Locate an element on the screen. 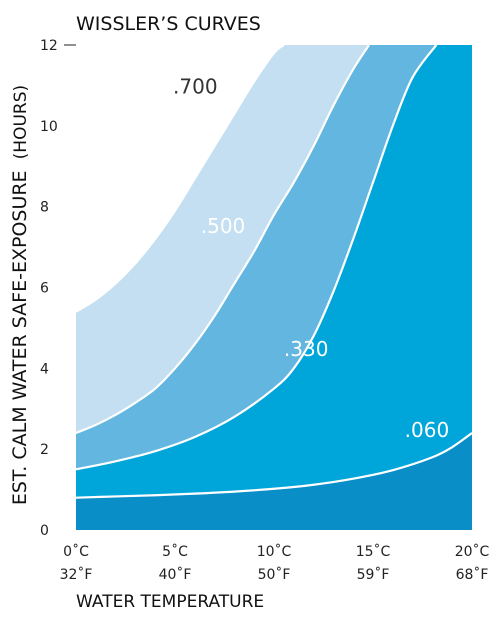  curve-label-500: .500 is located at coordinates (223, 226).